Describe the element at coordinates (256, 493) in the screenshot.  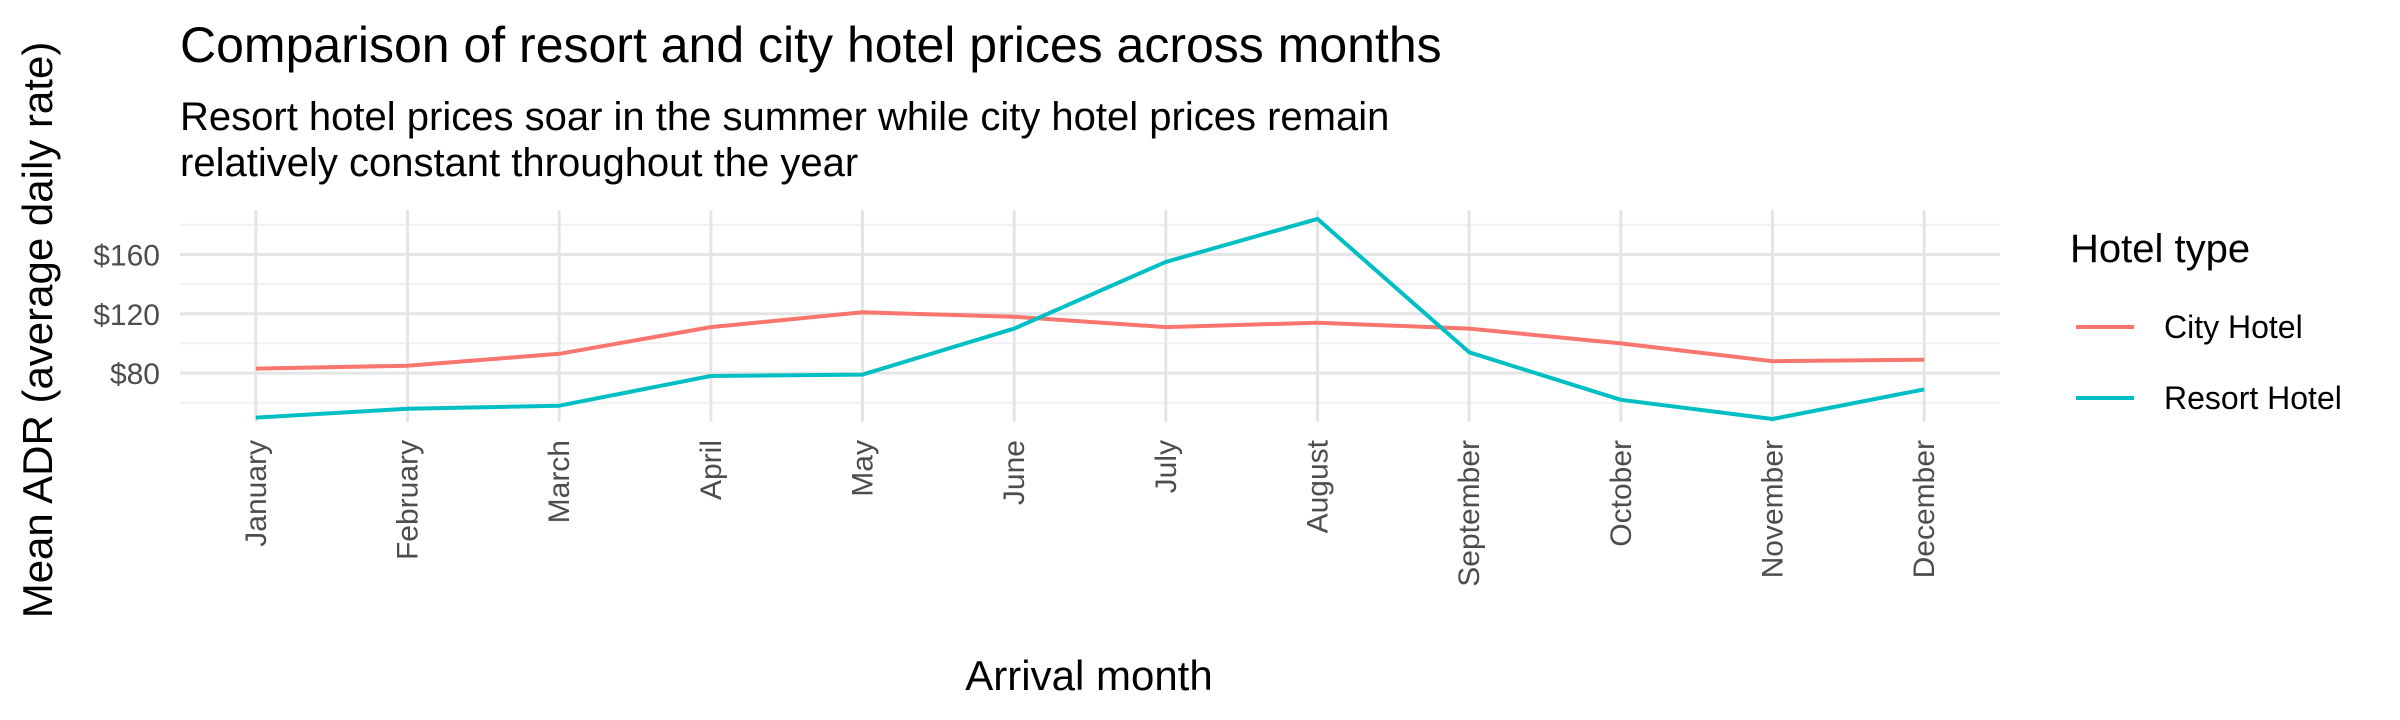
I see `x-tick-label: January` at that location.